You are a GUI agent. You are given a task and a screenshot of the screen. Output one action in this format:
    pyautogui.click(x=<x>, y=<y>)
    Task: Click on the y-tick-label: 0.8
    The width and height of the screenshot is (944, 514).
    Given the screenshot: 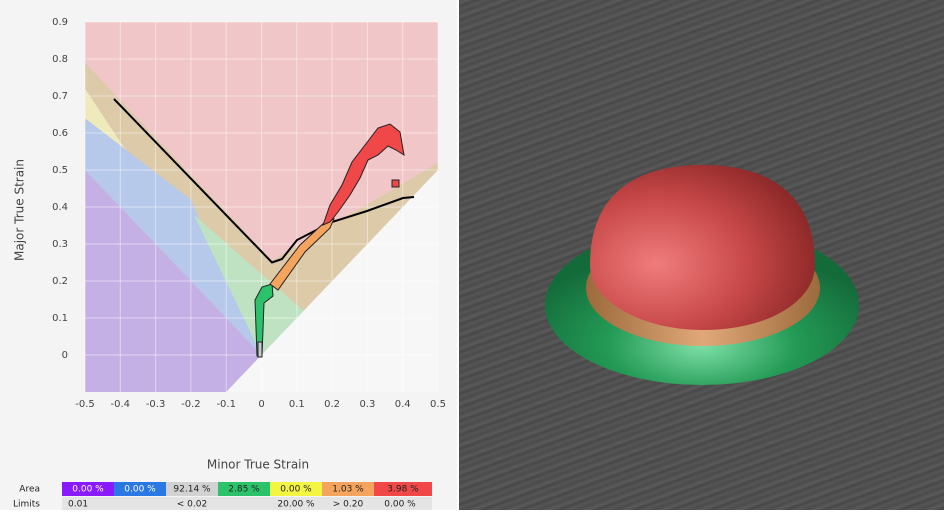 What is the action you would take?
    pyautogui.click(x=60, y=59)
    